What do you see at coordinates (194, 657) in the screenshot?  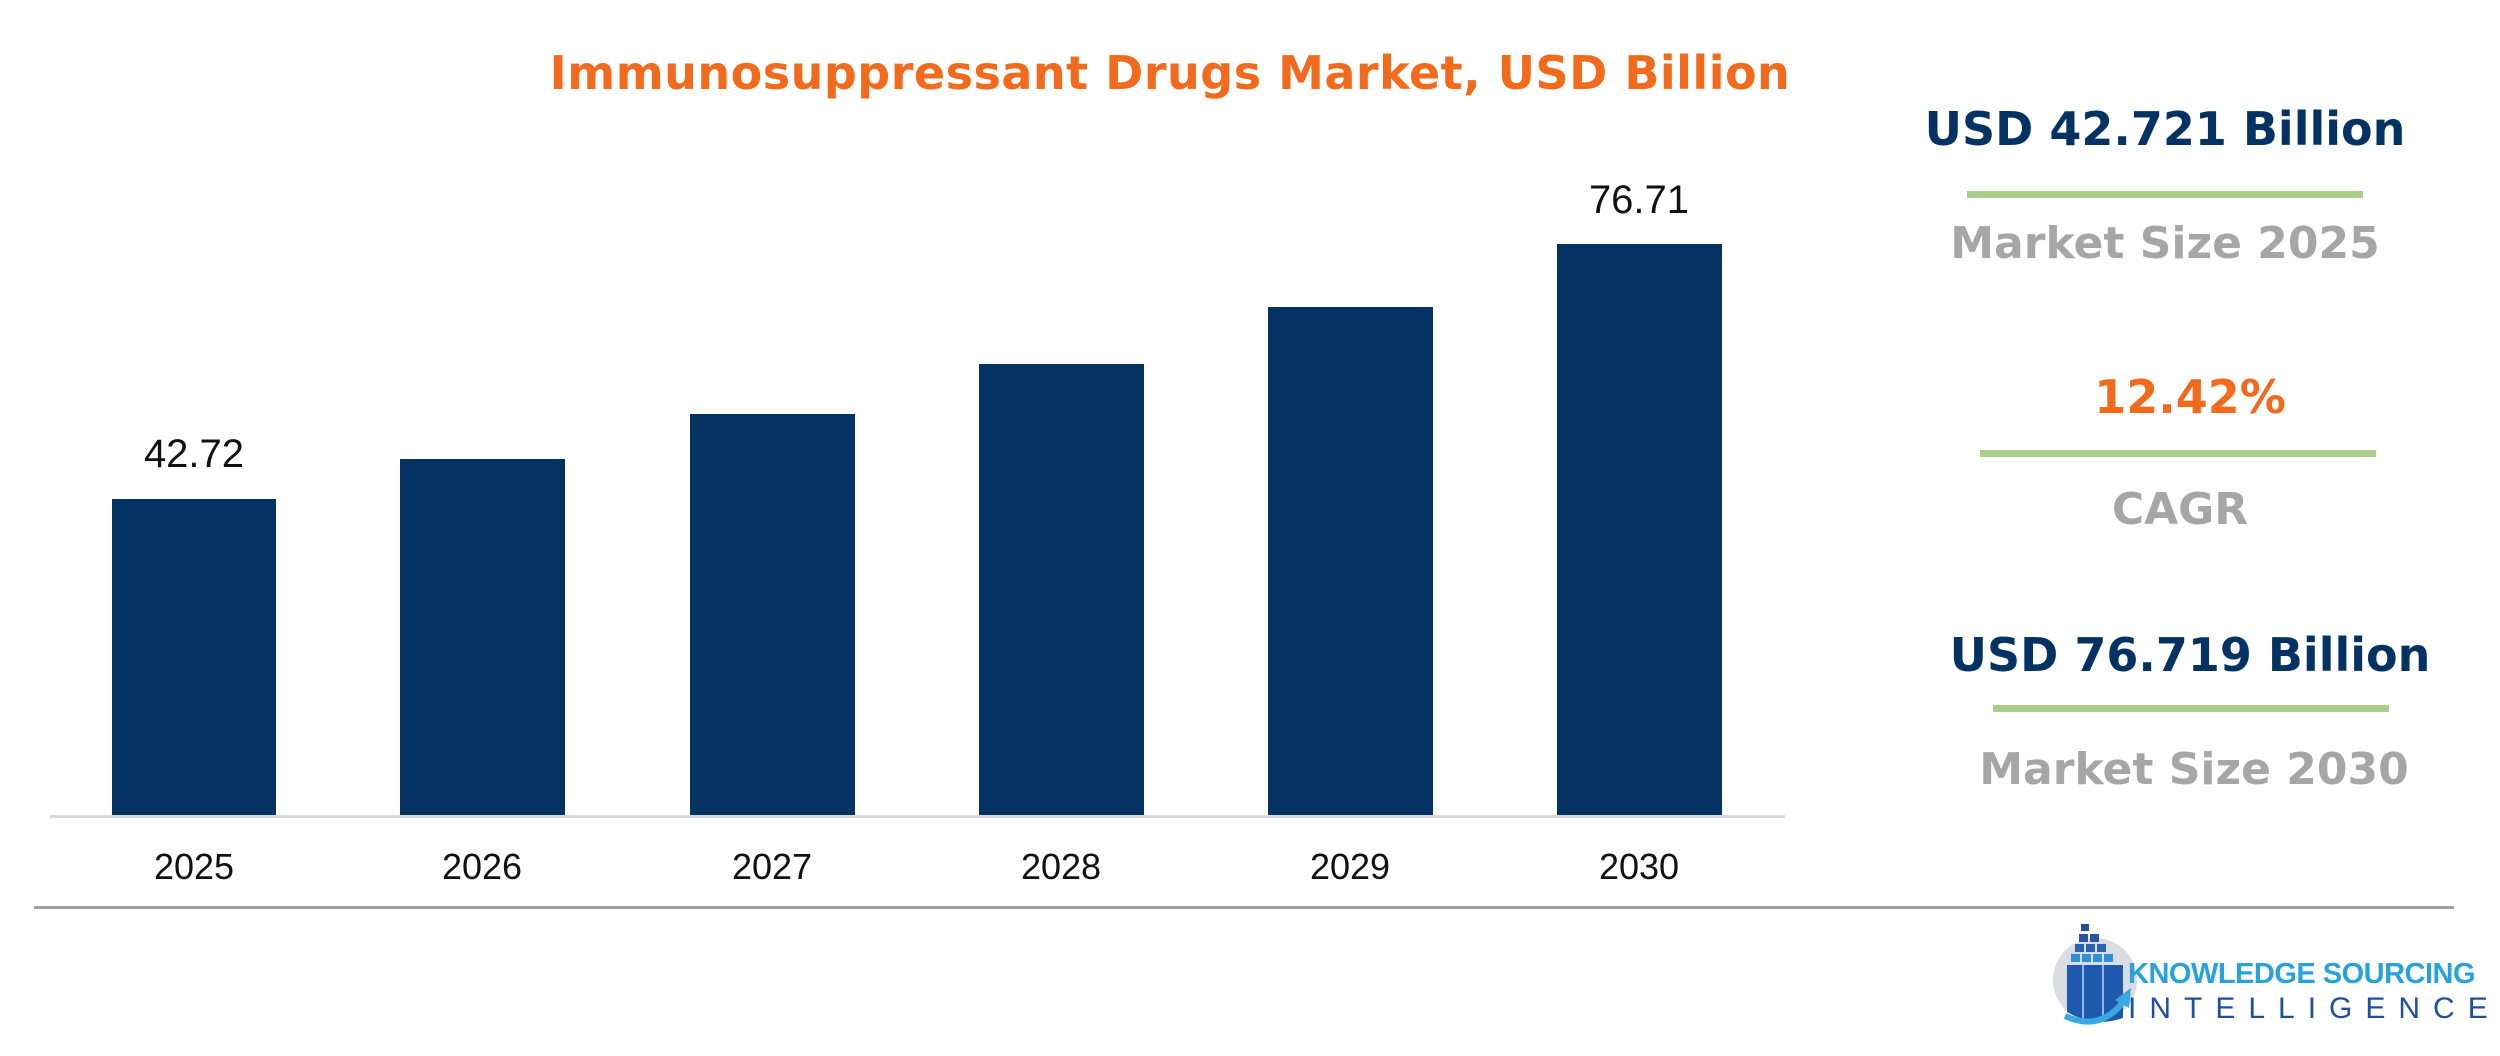 I see `bar-2025` at bounding box center [194, 657].